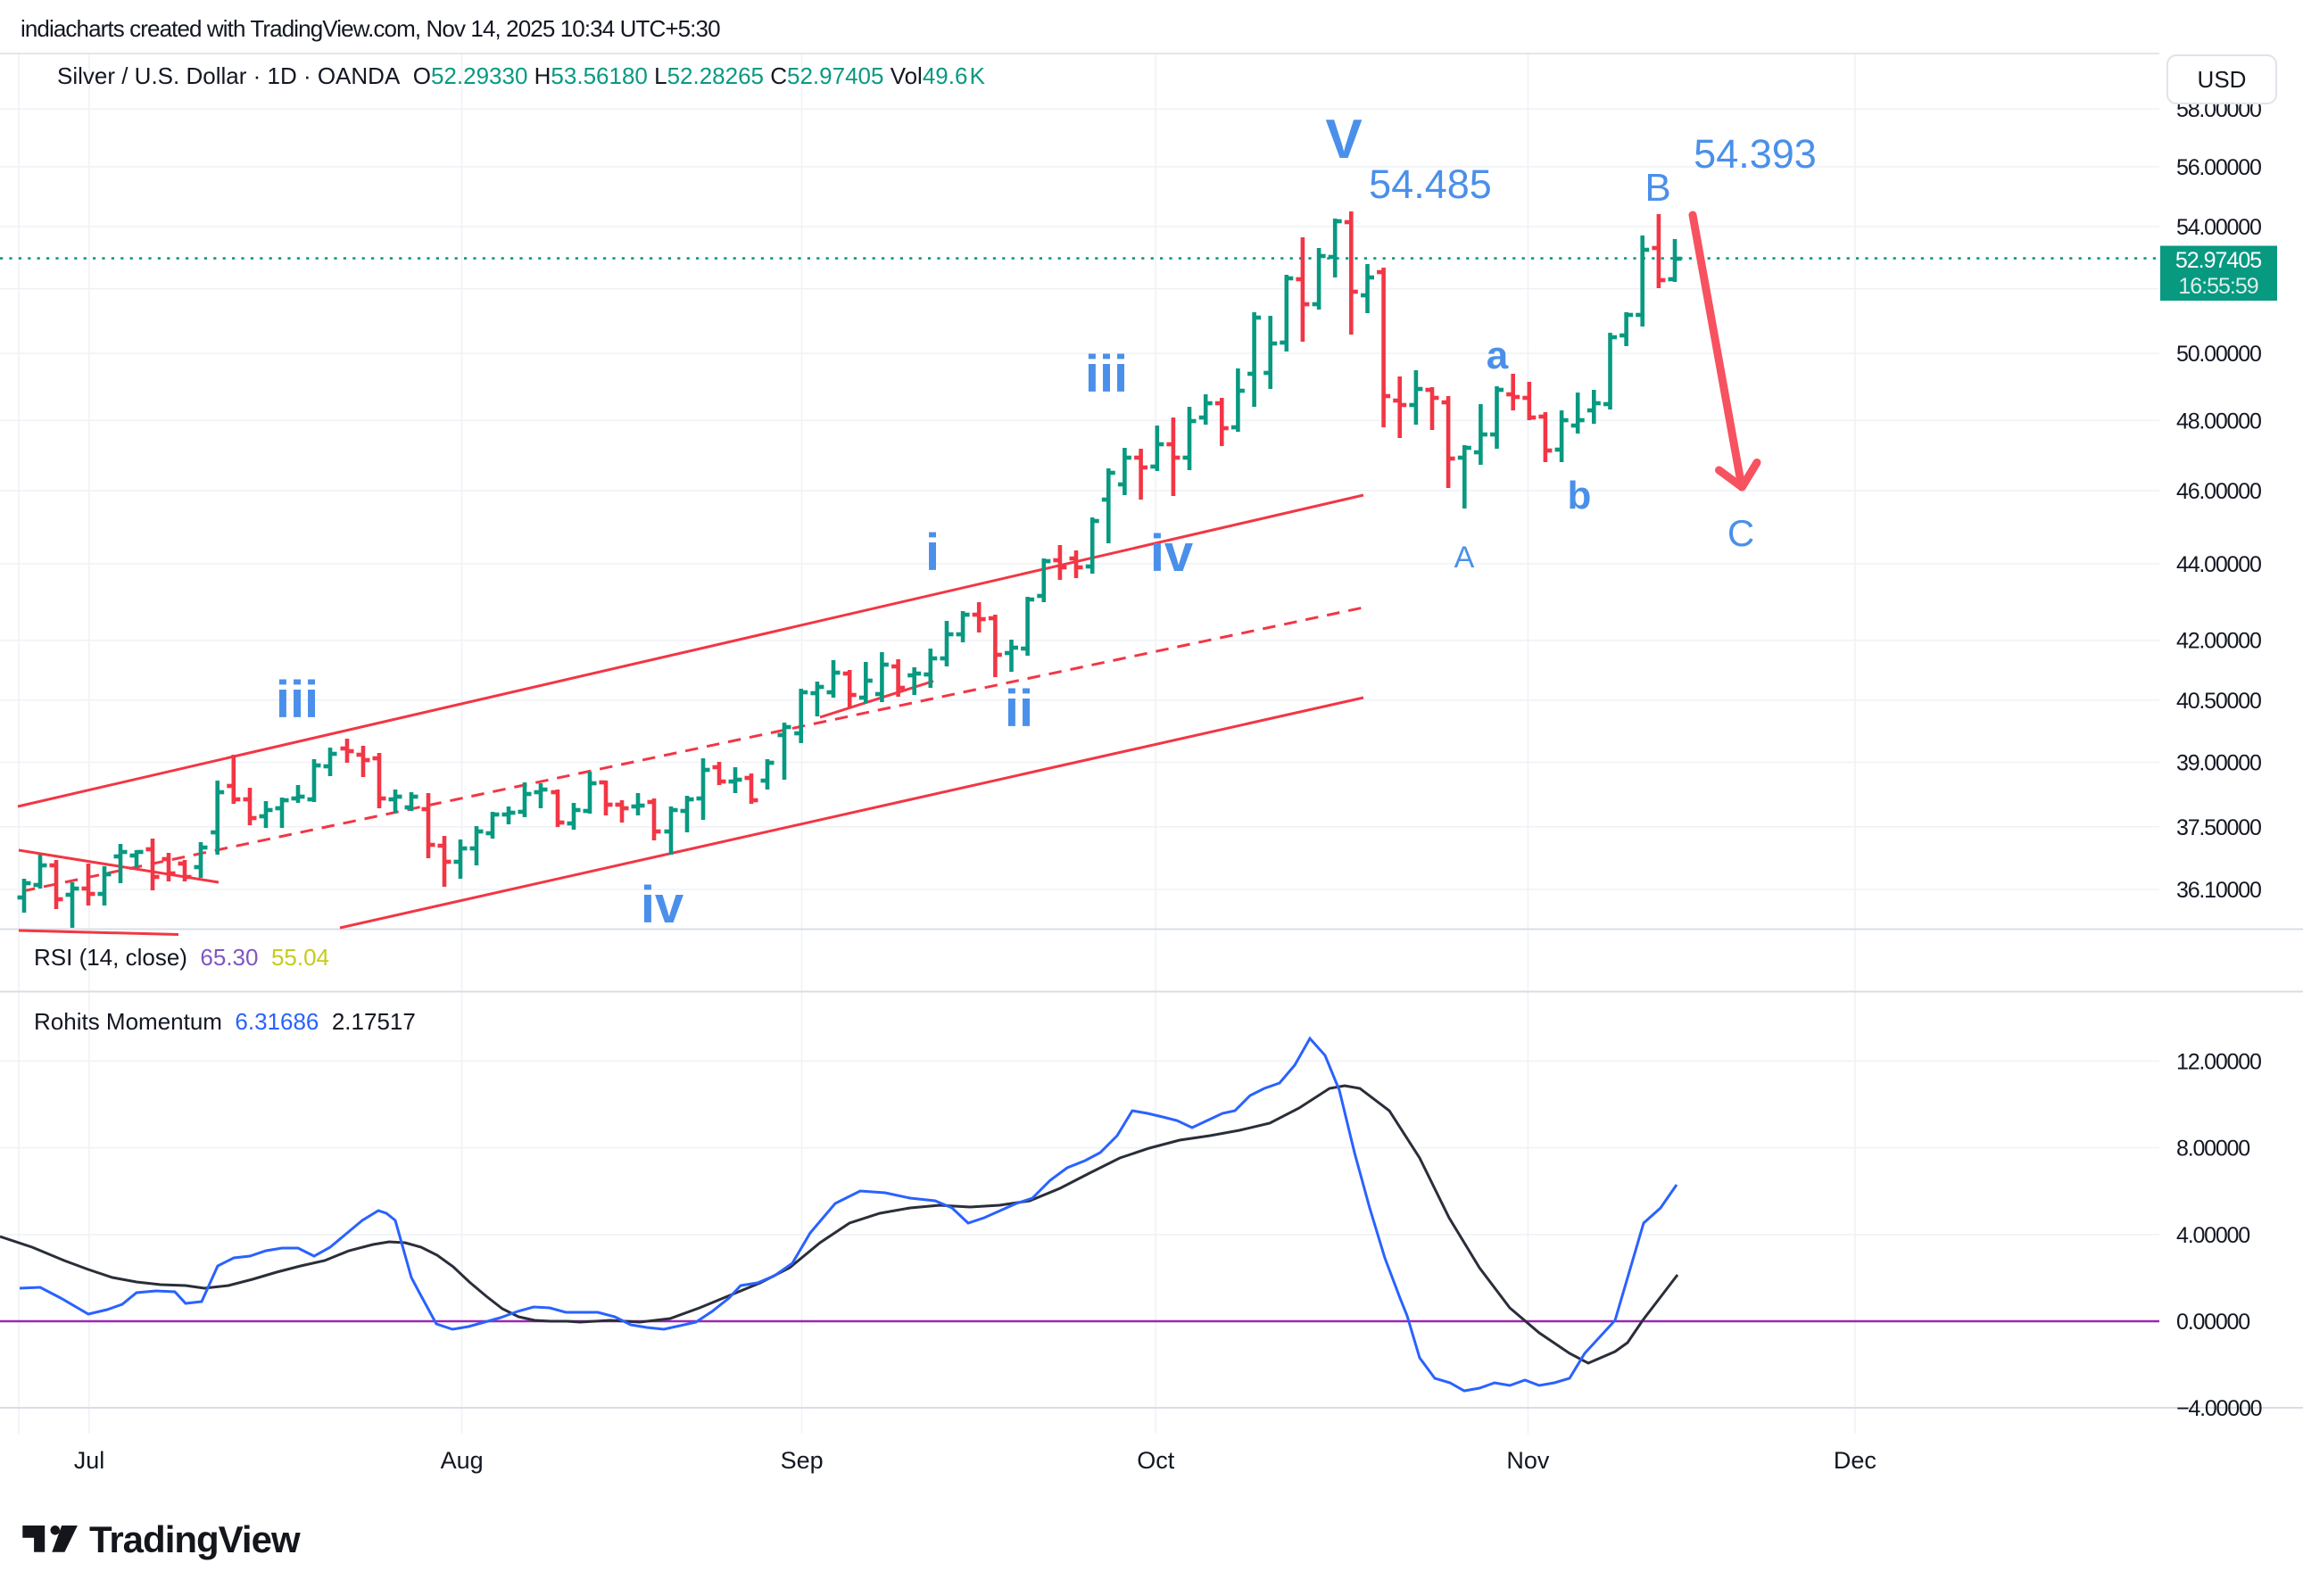 The width and height of the screenshot is (2303, 1596). I want to click on svg-text: 16:55:59, so click(2217, 286).